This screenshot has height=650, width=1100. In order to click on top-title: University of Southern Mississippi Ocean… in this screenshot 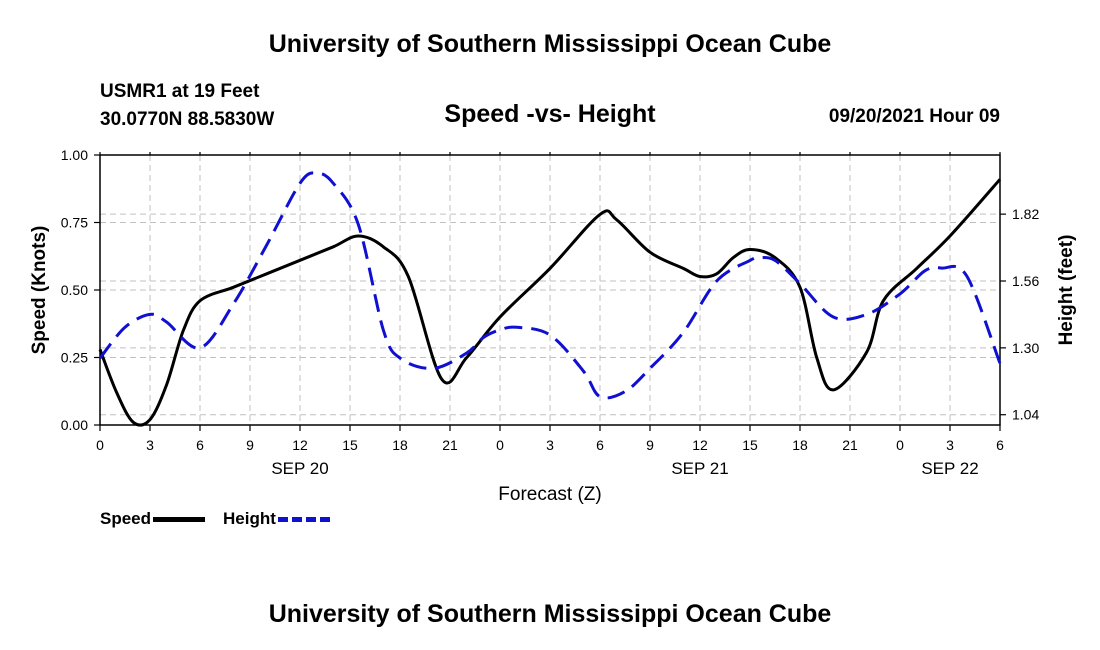, I will do `click(550, 44)`.